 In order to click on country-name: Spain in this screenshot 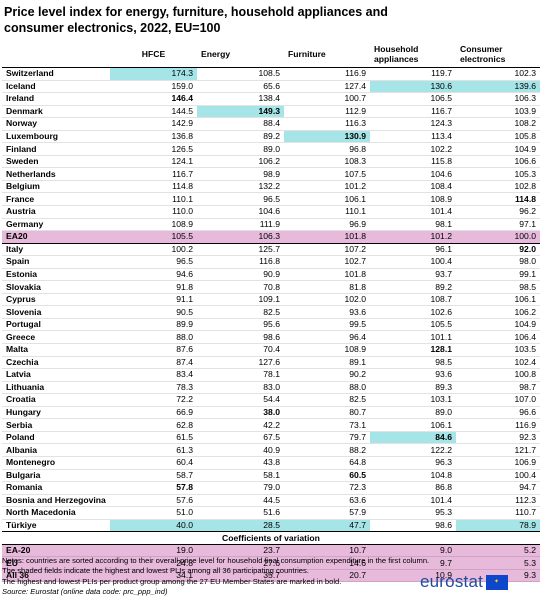, I will do `click(56, 262)`.